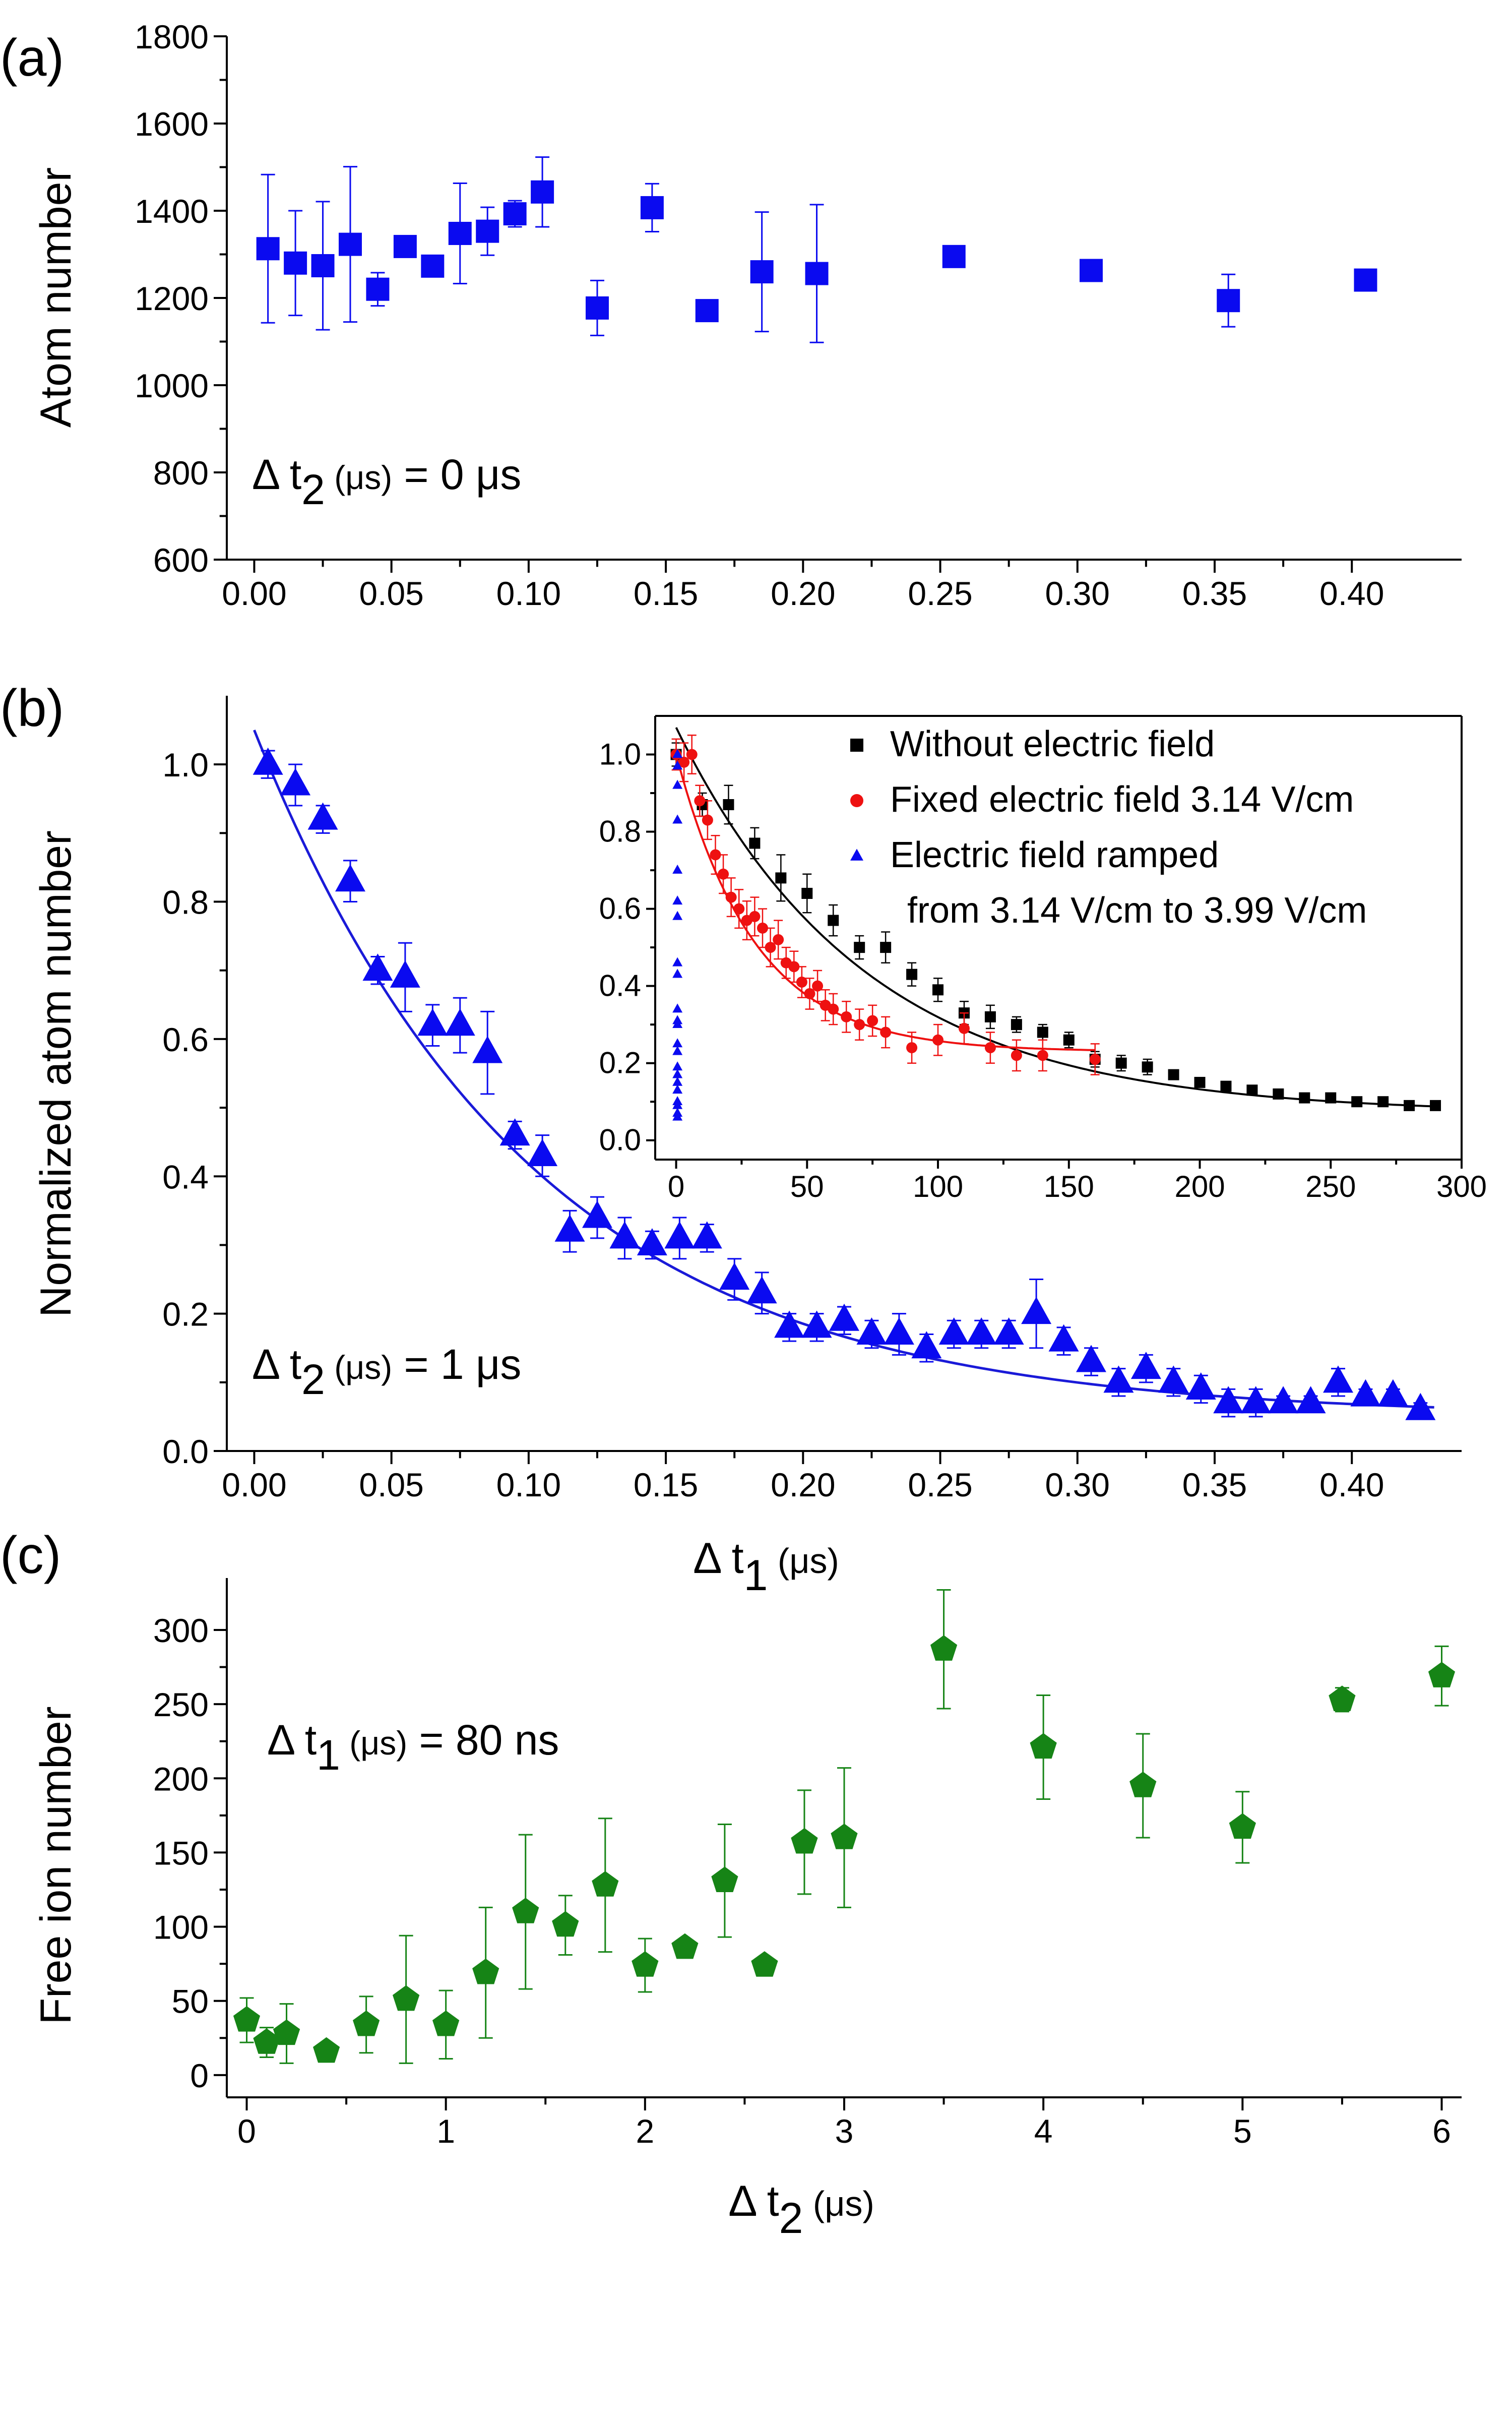 This screenshot has width=1512, height=2420. Describe the element at coordinates (677, 935) in the screenshot. I see `series-triangle` at that location.